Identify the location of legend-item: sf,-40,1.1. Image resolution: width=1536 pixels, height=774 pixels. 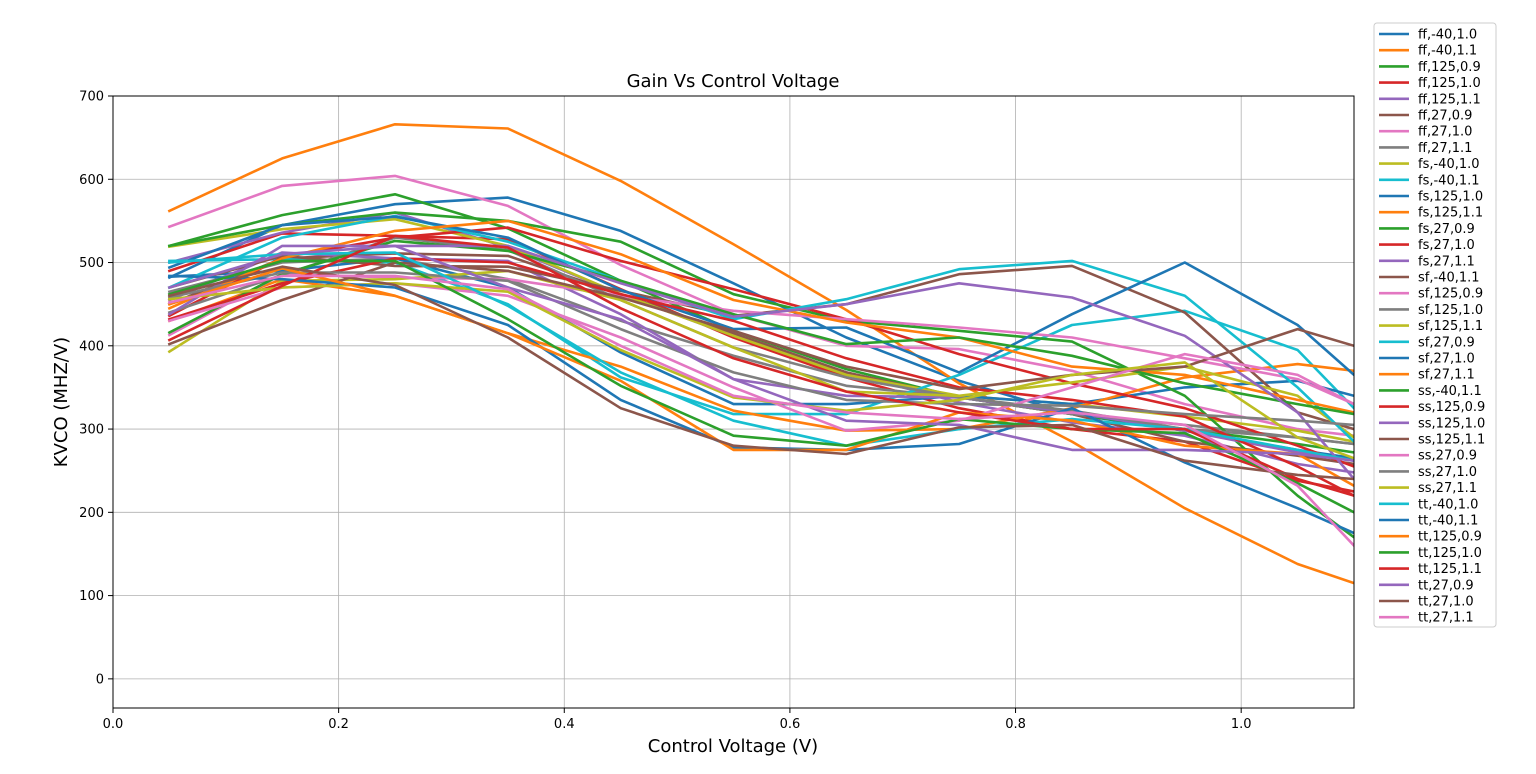
(1429, 278).